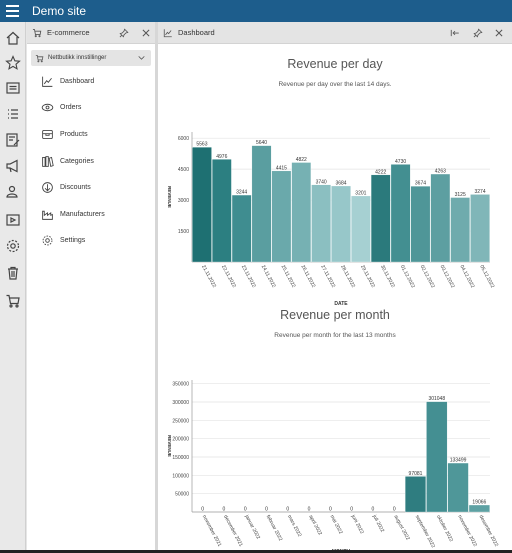 This screenshot has width=512, height=553. What do you see at coordinates (71, 107) in the screenshot?
I see `menu-item-label: Orders` at bounding box center [71, 107].